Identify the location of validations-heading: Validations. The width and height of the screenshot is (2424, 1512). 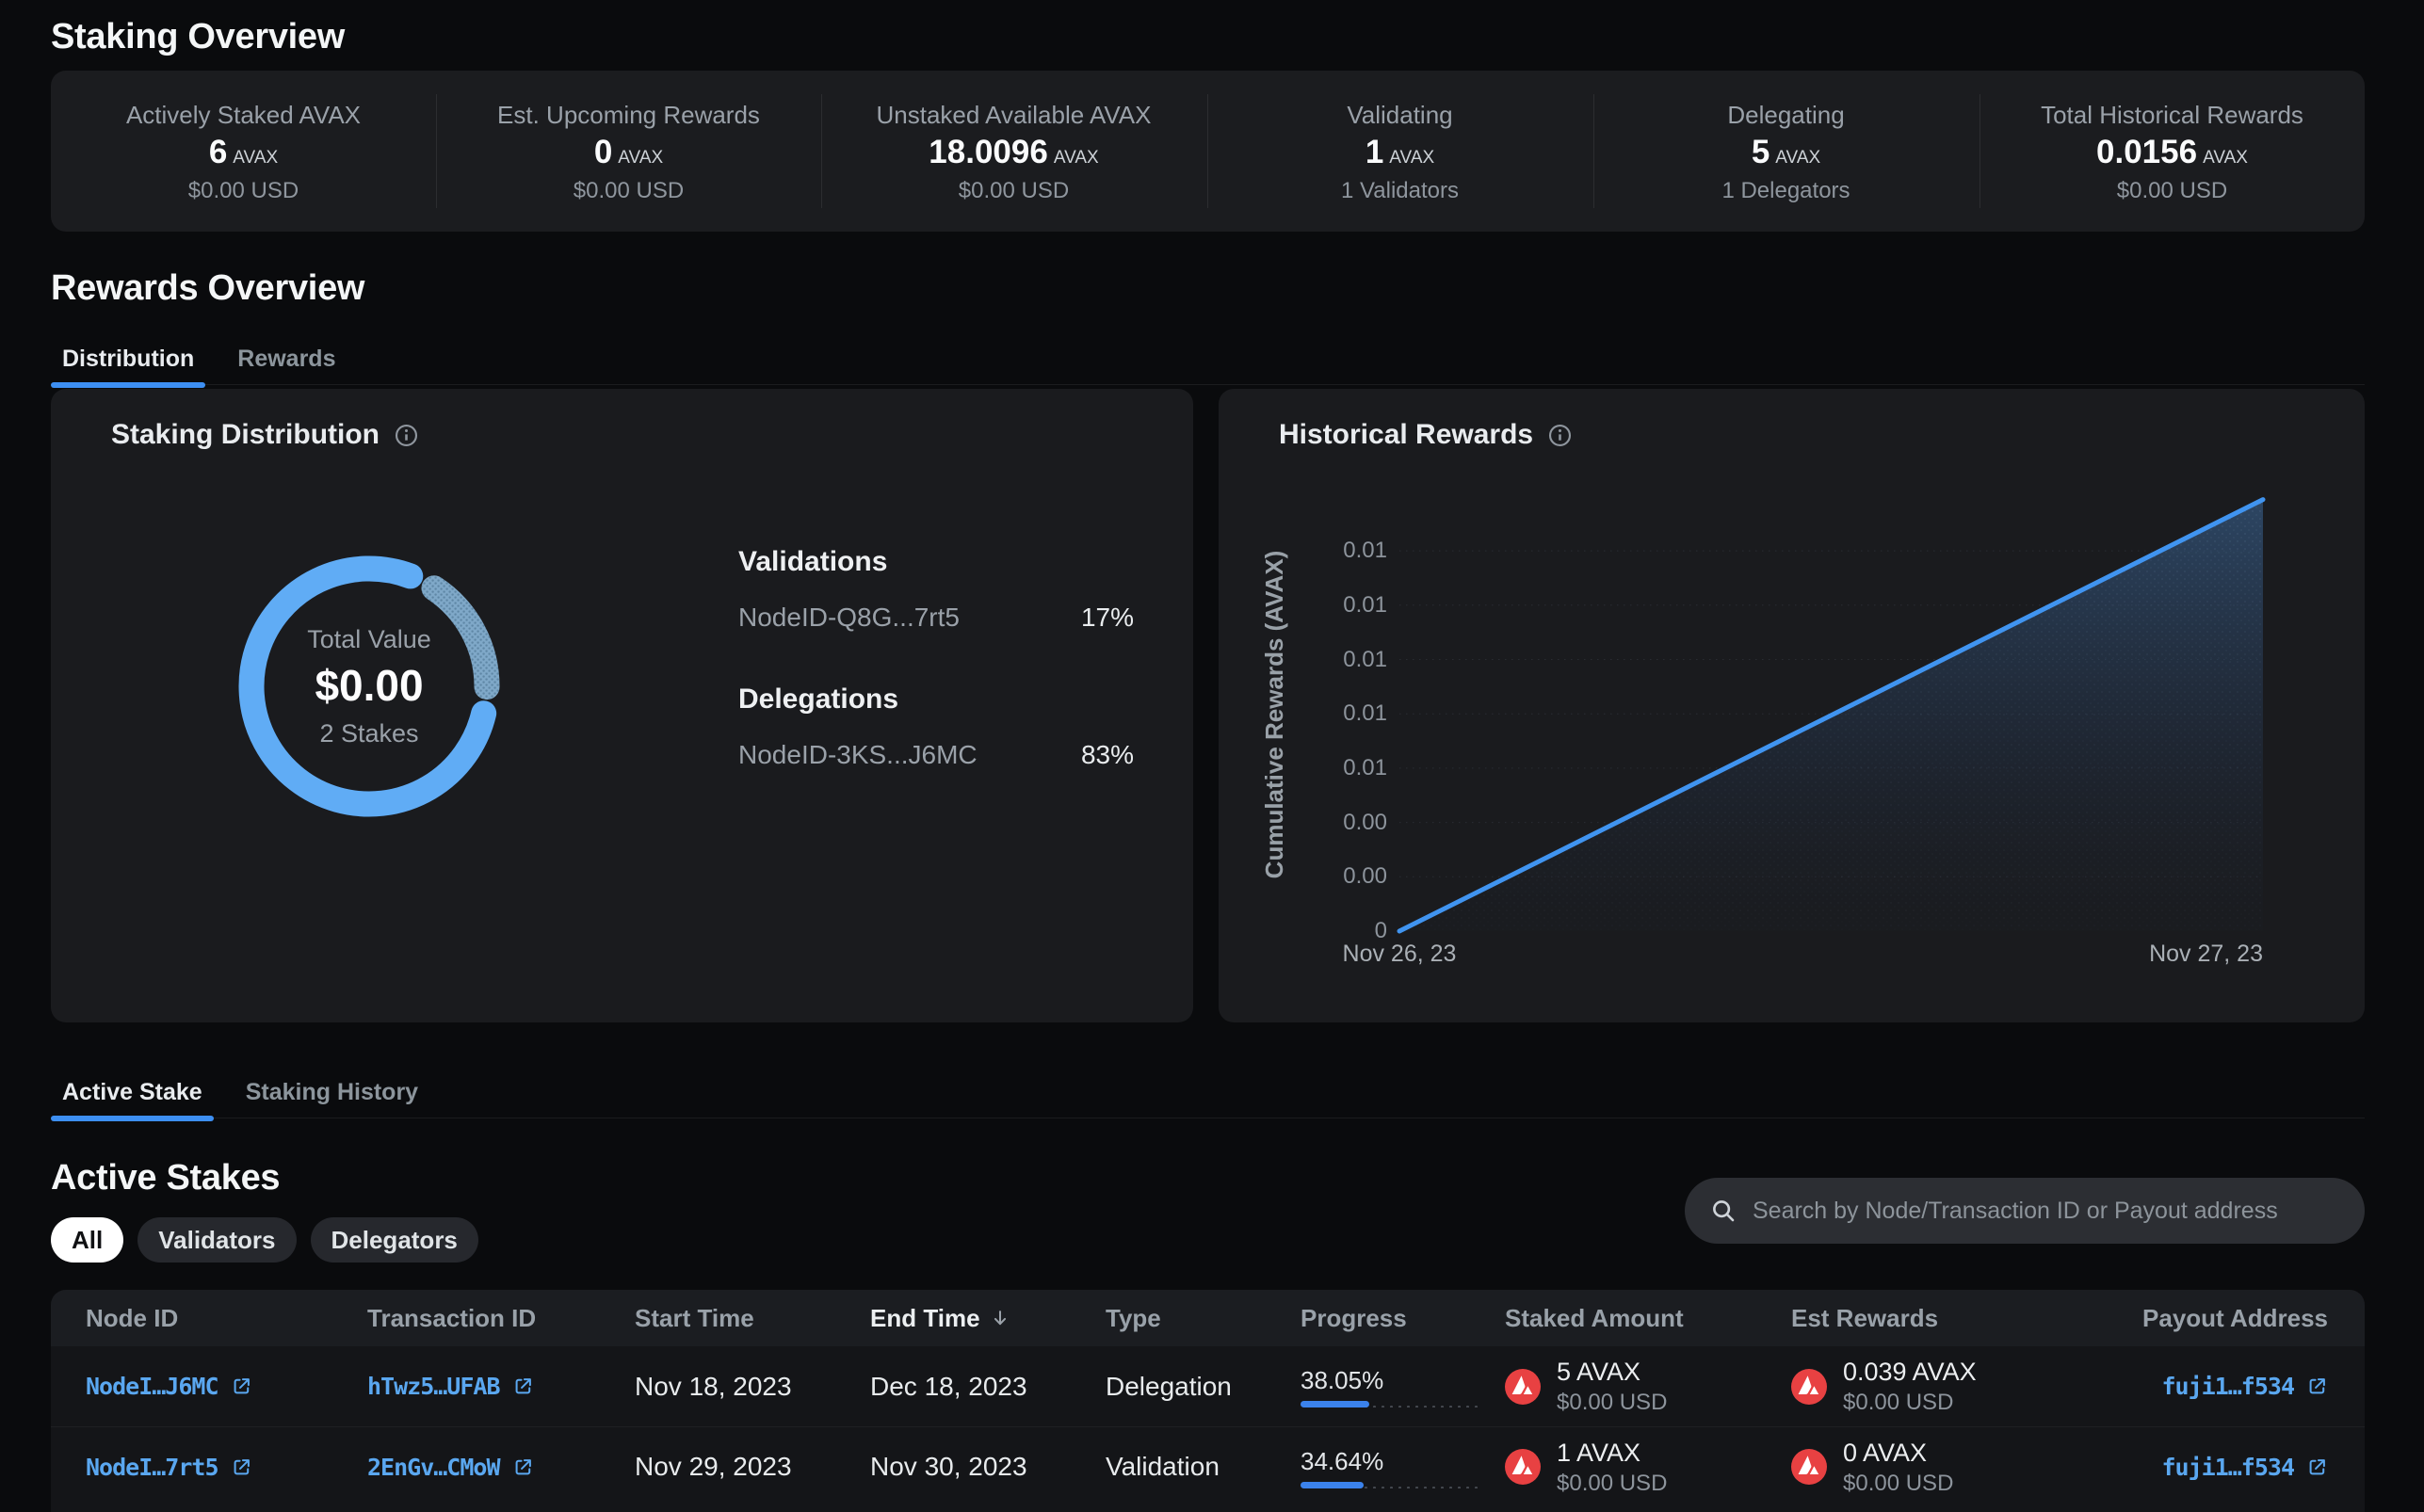
(813, 561).